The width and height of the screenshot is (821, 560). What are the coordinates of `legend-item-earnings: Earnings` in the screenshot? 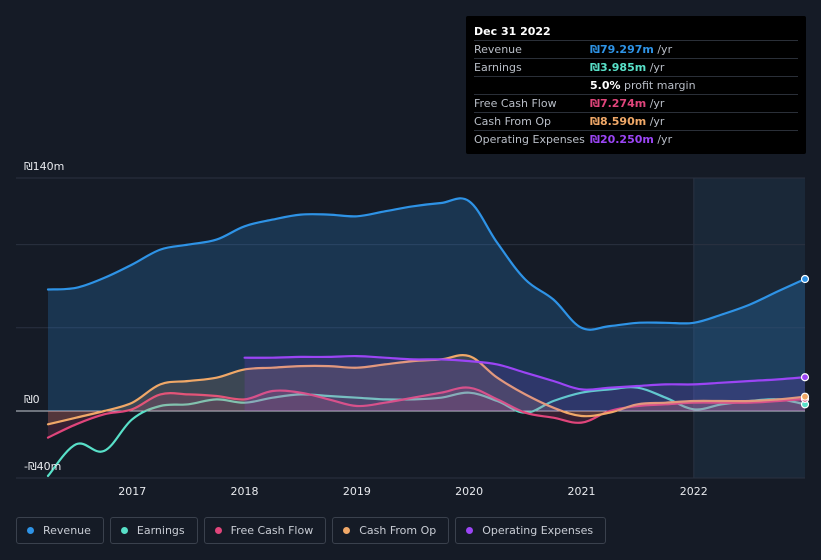 It's located at (153, 530).